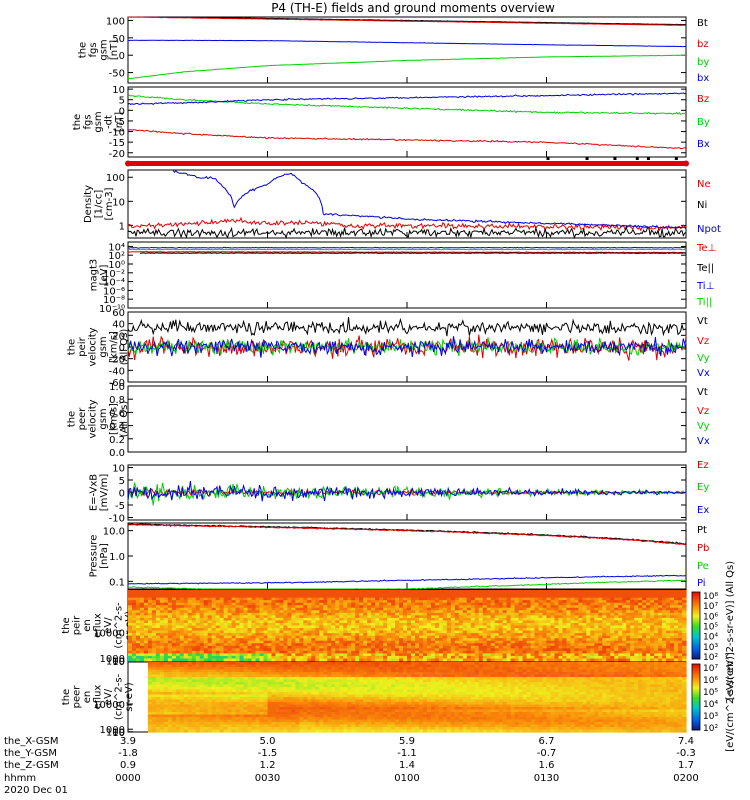 The image size is (750, 800). Describe the element at coordinates (429, 199) in the screenshot. I see `series-line-npot` at that location.